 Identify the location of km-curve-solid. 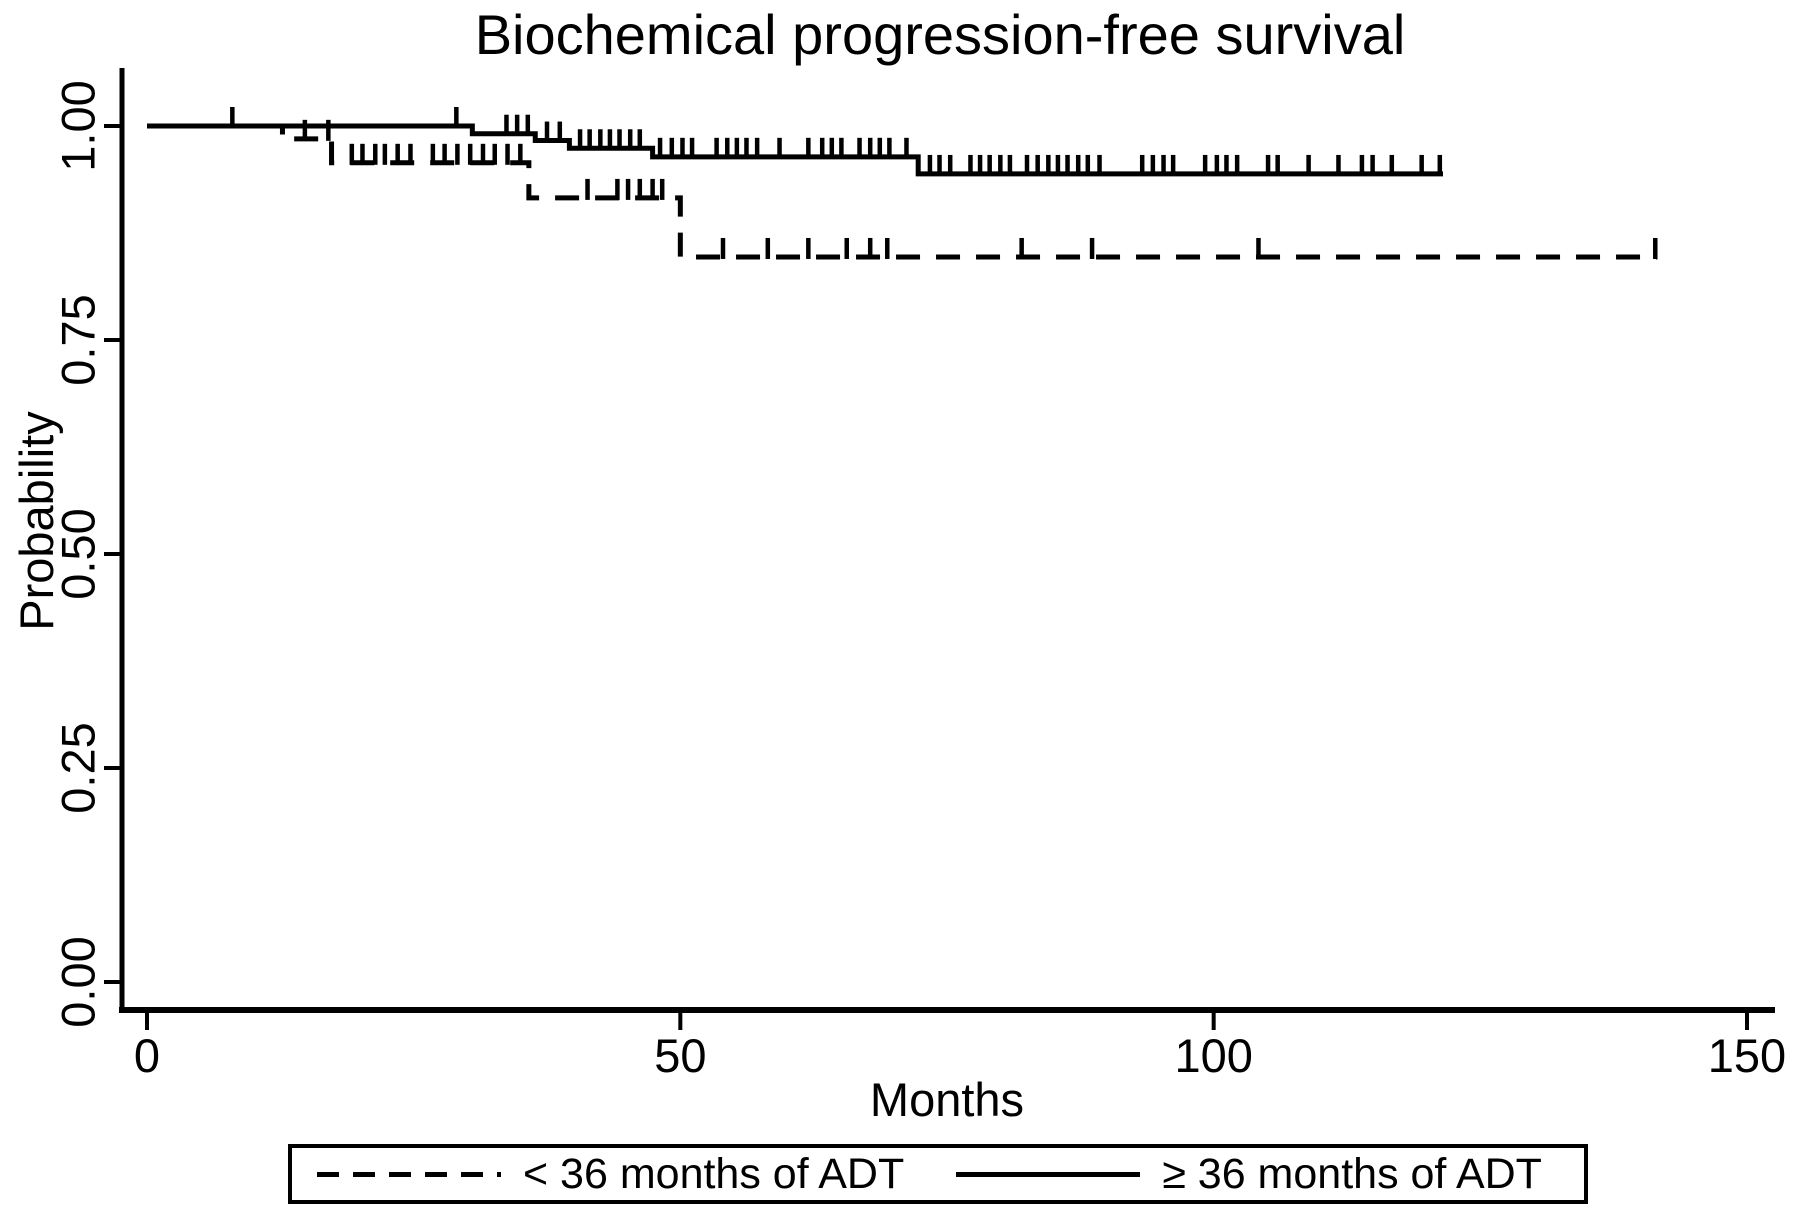
(795, 150).